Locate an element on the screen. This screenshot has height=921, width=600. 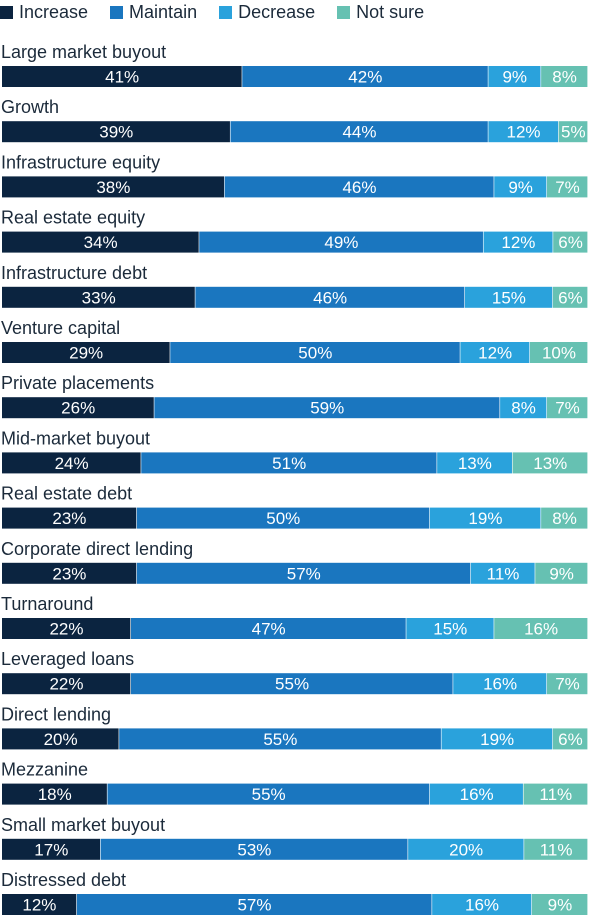
row-turnaround: Turnaround 22% 47% 15% 16% is located at coordinates (294, 616).